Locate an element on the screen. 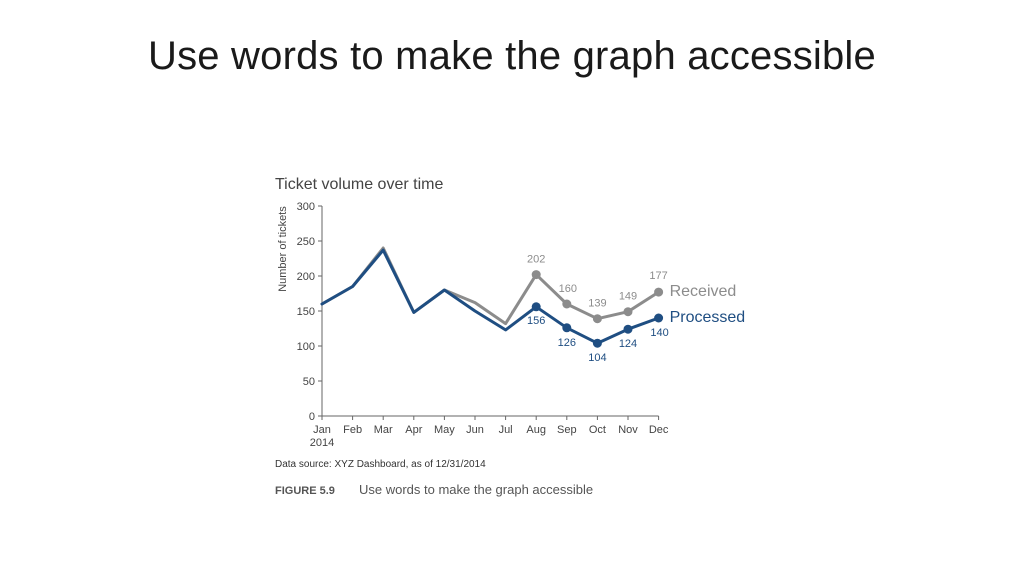  x-tick-label: May is located at coordinates (444, 430).